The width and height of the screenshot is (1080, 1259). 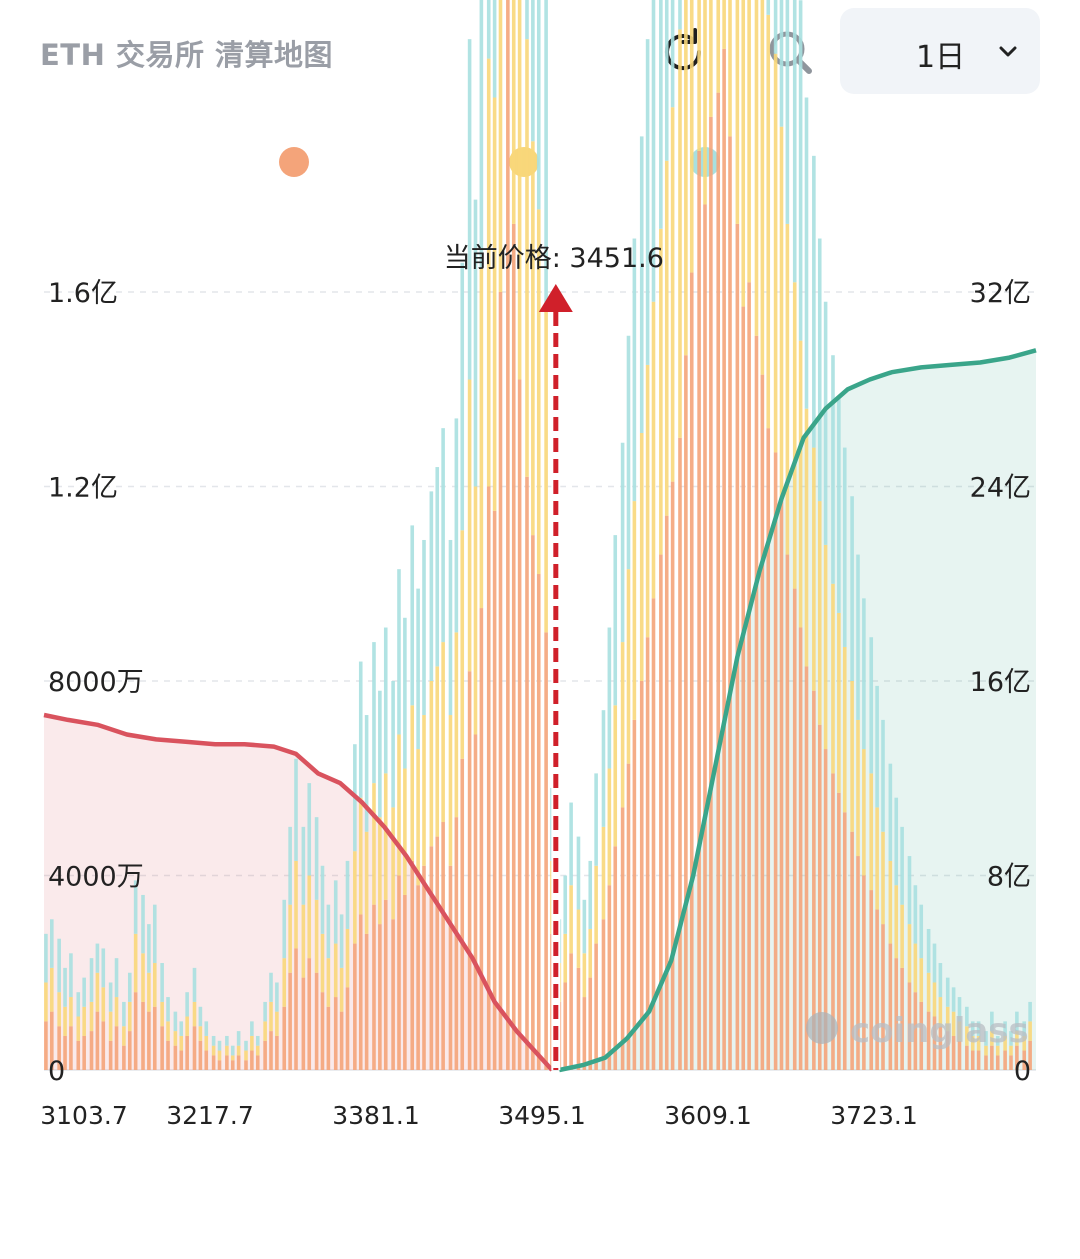 I want to click on y-left-tick-label: 1.6亿, so click(x=83, y=293).